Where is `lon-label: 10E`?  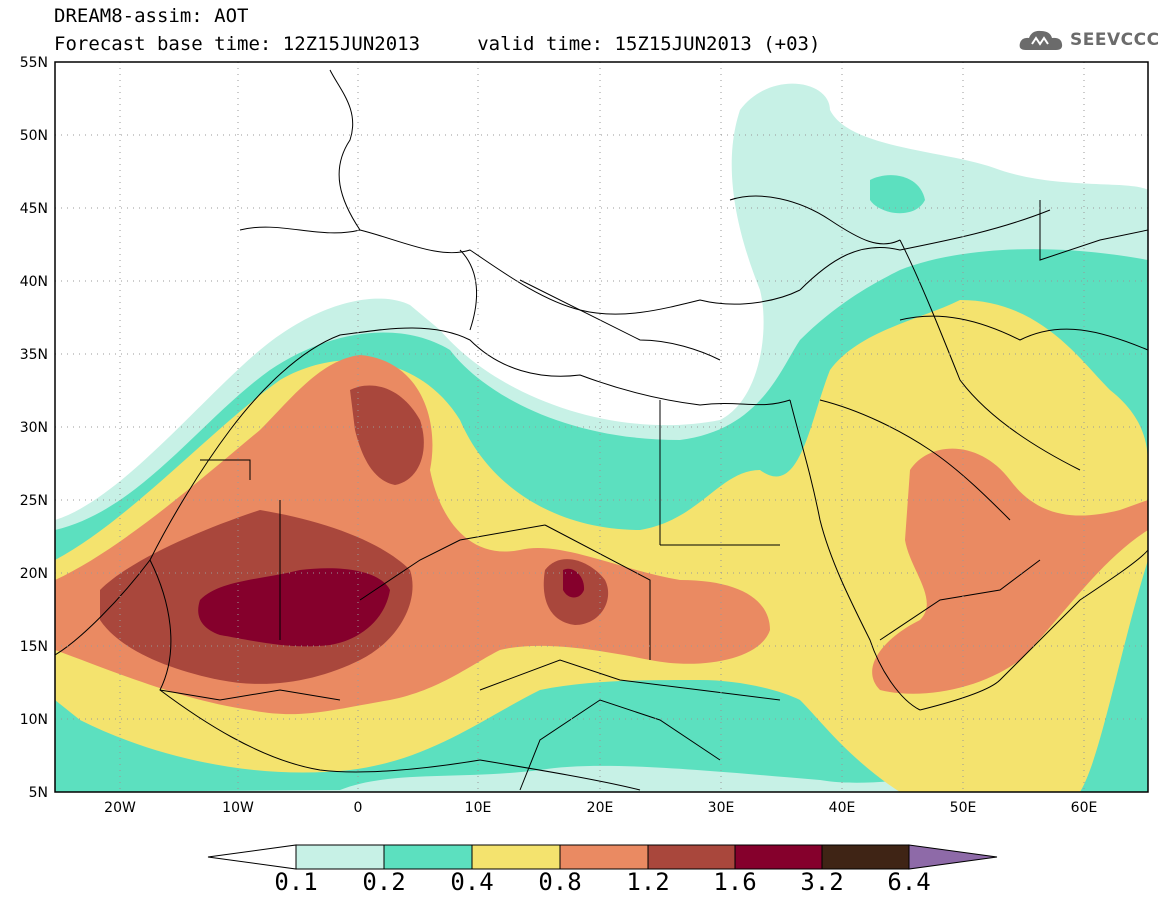 lon-label: 10E is located at coordinates (478, 808).